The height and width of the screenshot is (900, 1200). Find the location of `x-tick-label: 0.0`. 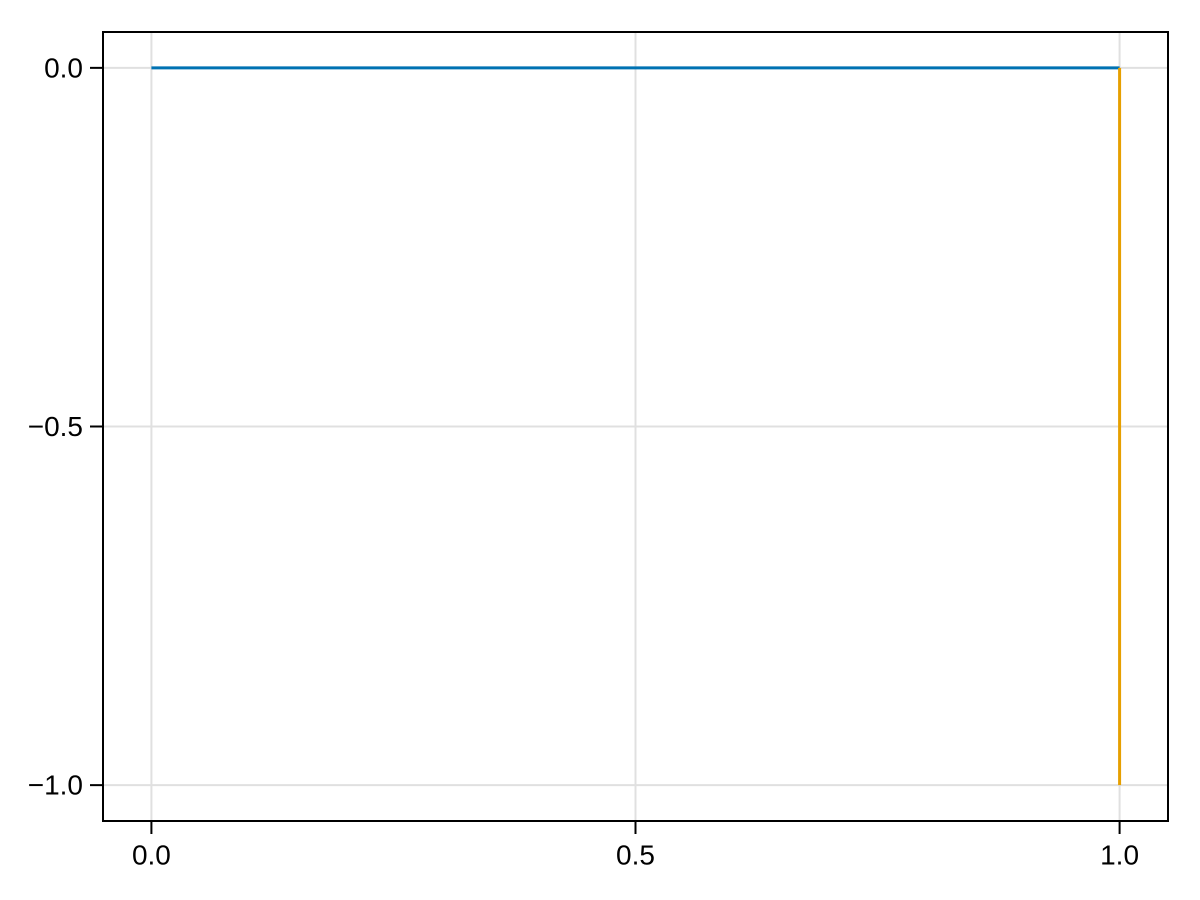

x-tick-label: 0.0 is located at coordinates (151, 855).